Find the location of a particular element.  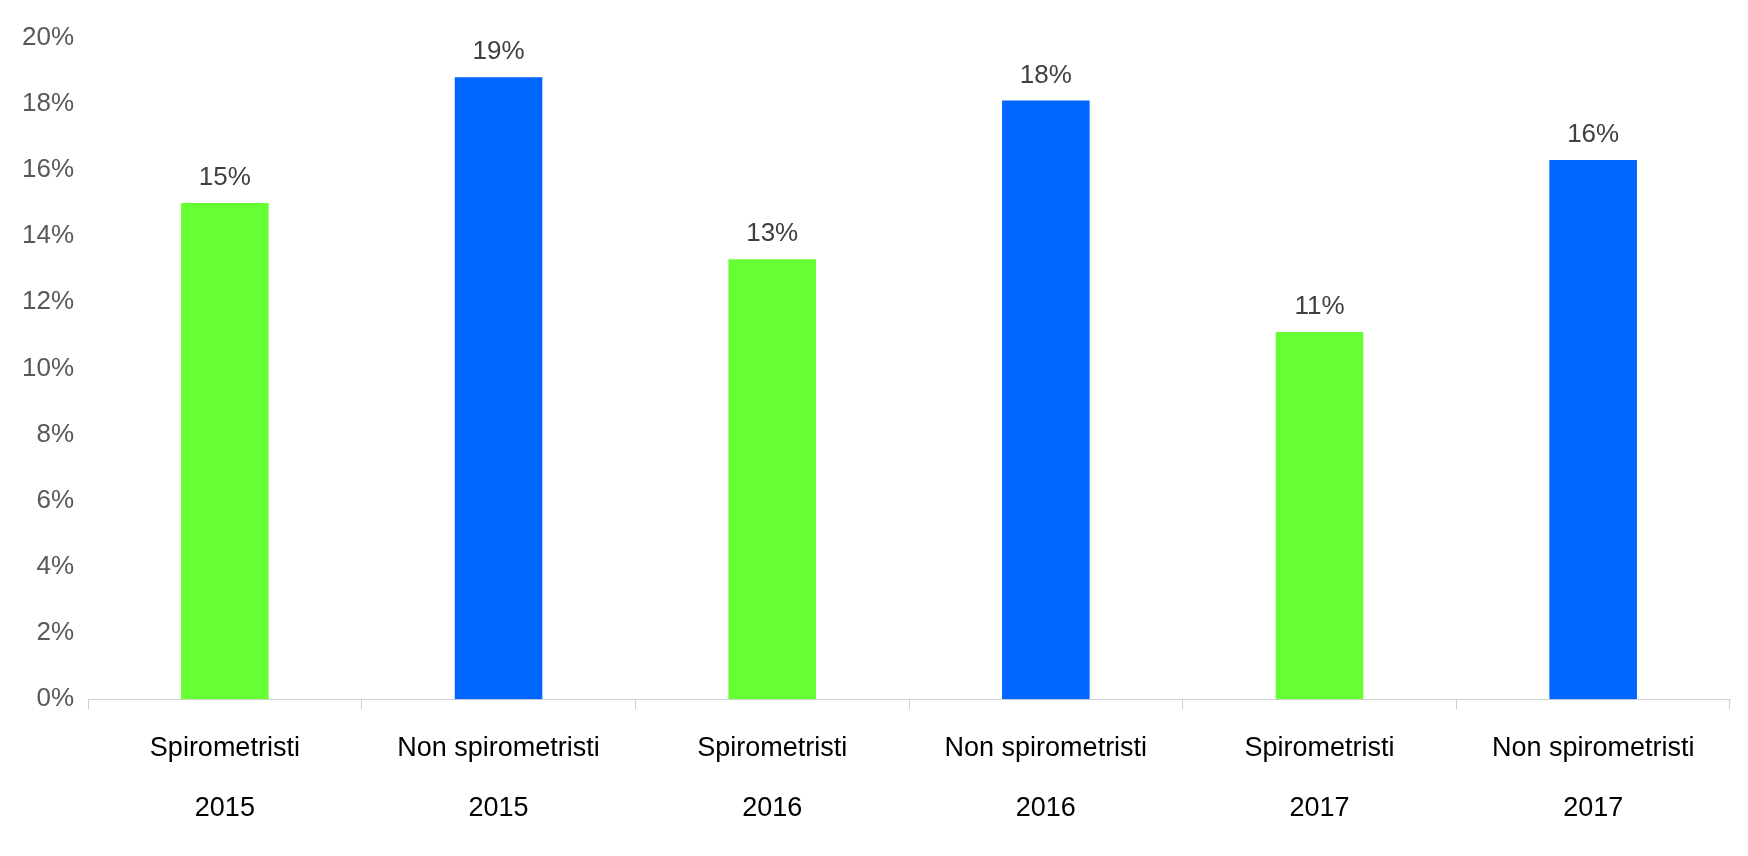

y-tick-label: 2% is located at coordinates (55, 631).